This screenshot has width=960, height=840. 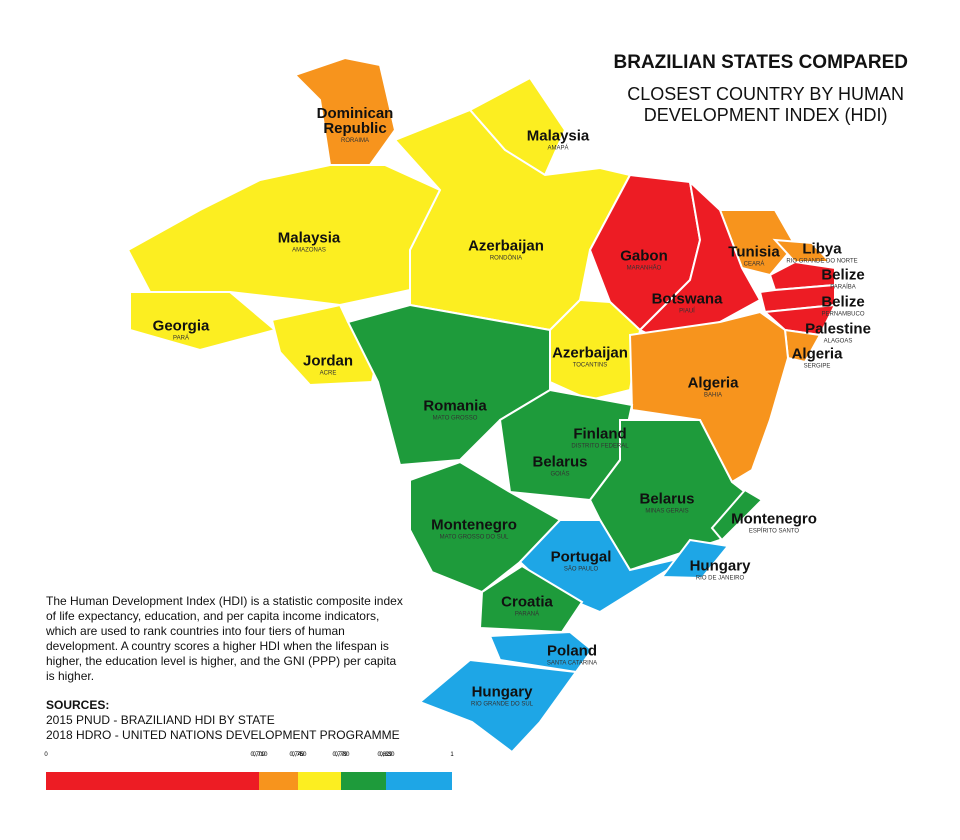 I want to click on state-label: Belize Pernambuco, so click(x=842, y=306).